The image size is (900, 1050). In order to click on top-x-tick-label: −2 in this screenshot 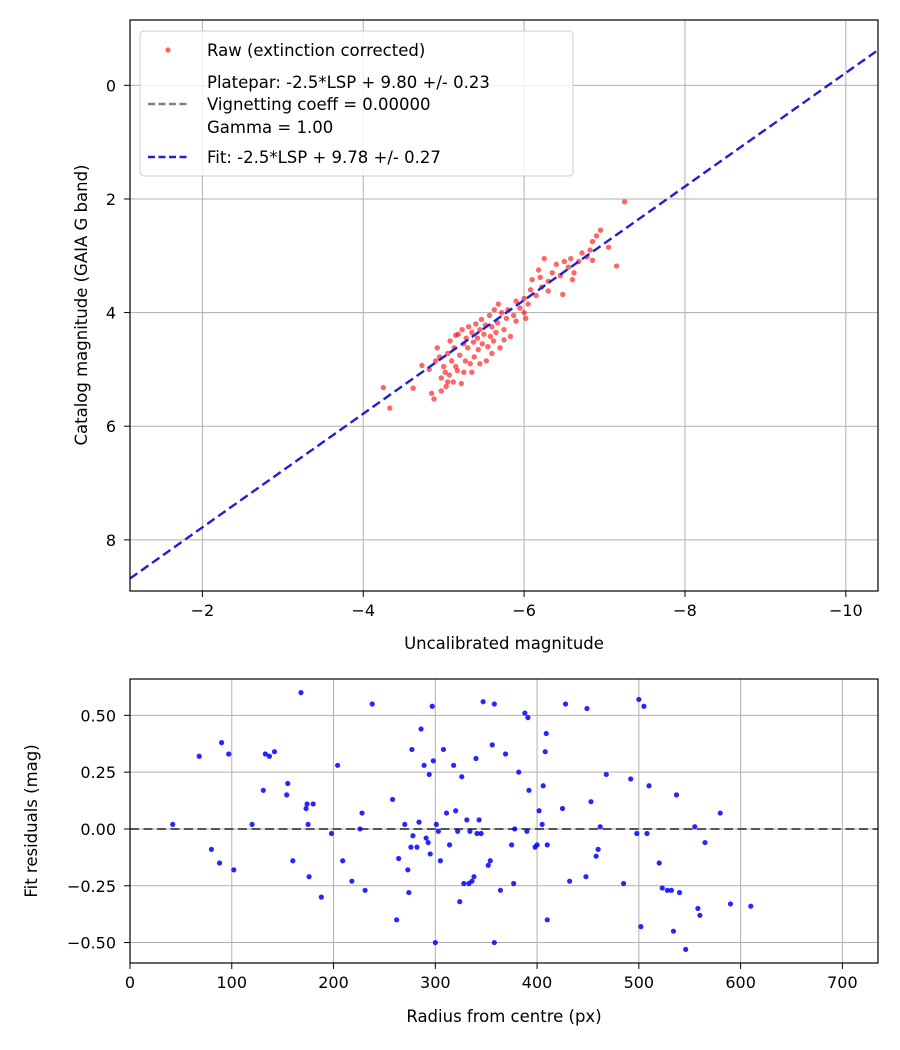, I will do `click(203, 610)`.